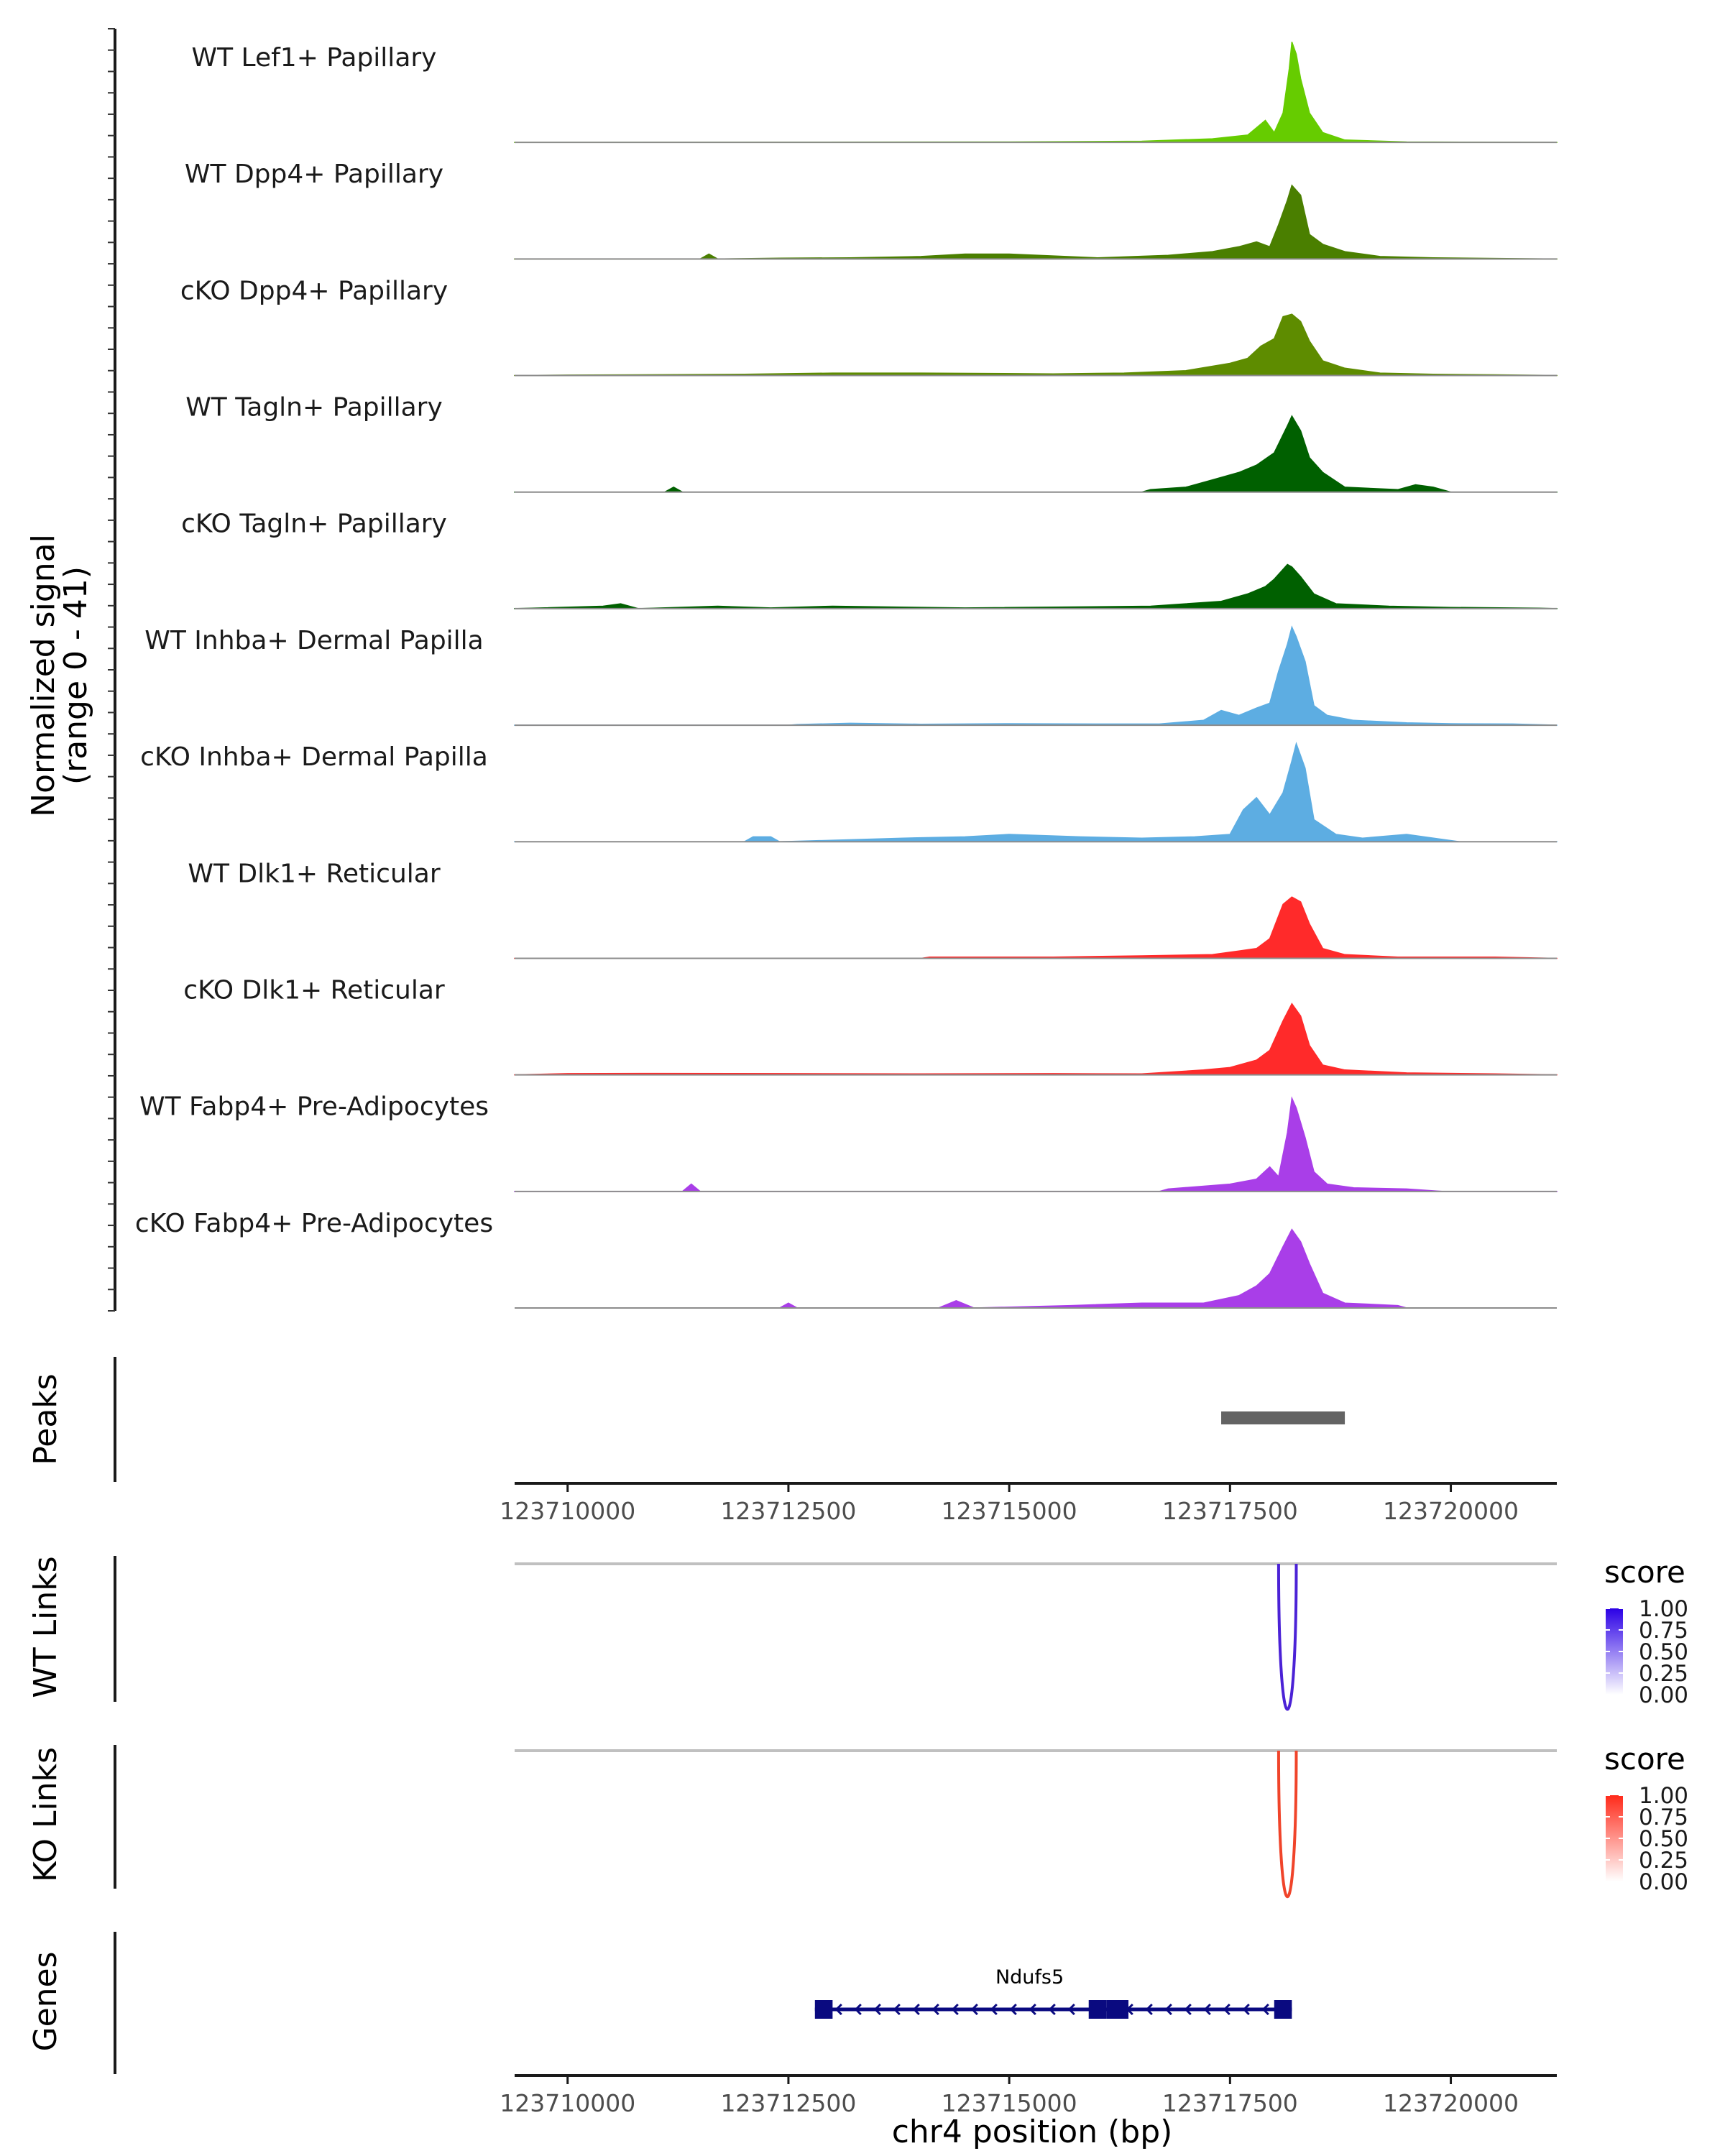 Image resolution: width=1725 pixels, height=2156 pixels. I want to click on coverage-track-label: cKO Dlk1+ Reticular, so click(314, 990).